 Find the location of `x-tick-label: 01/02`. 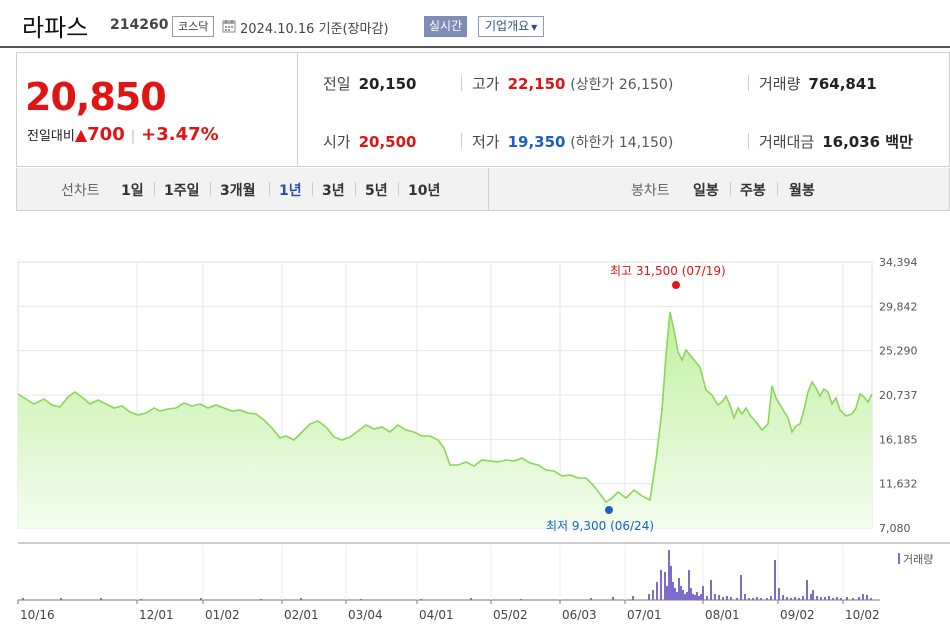

x-tick-label: 01/02 is located at coordinates (222, 615).